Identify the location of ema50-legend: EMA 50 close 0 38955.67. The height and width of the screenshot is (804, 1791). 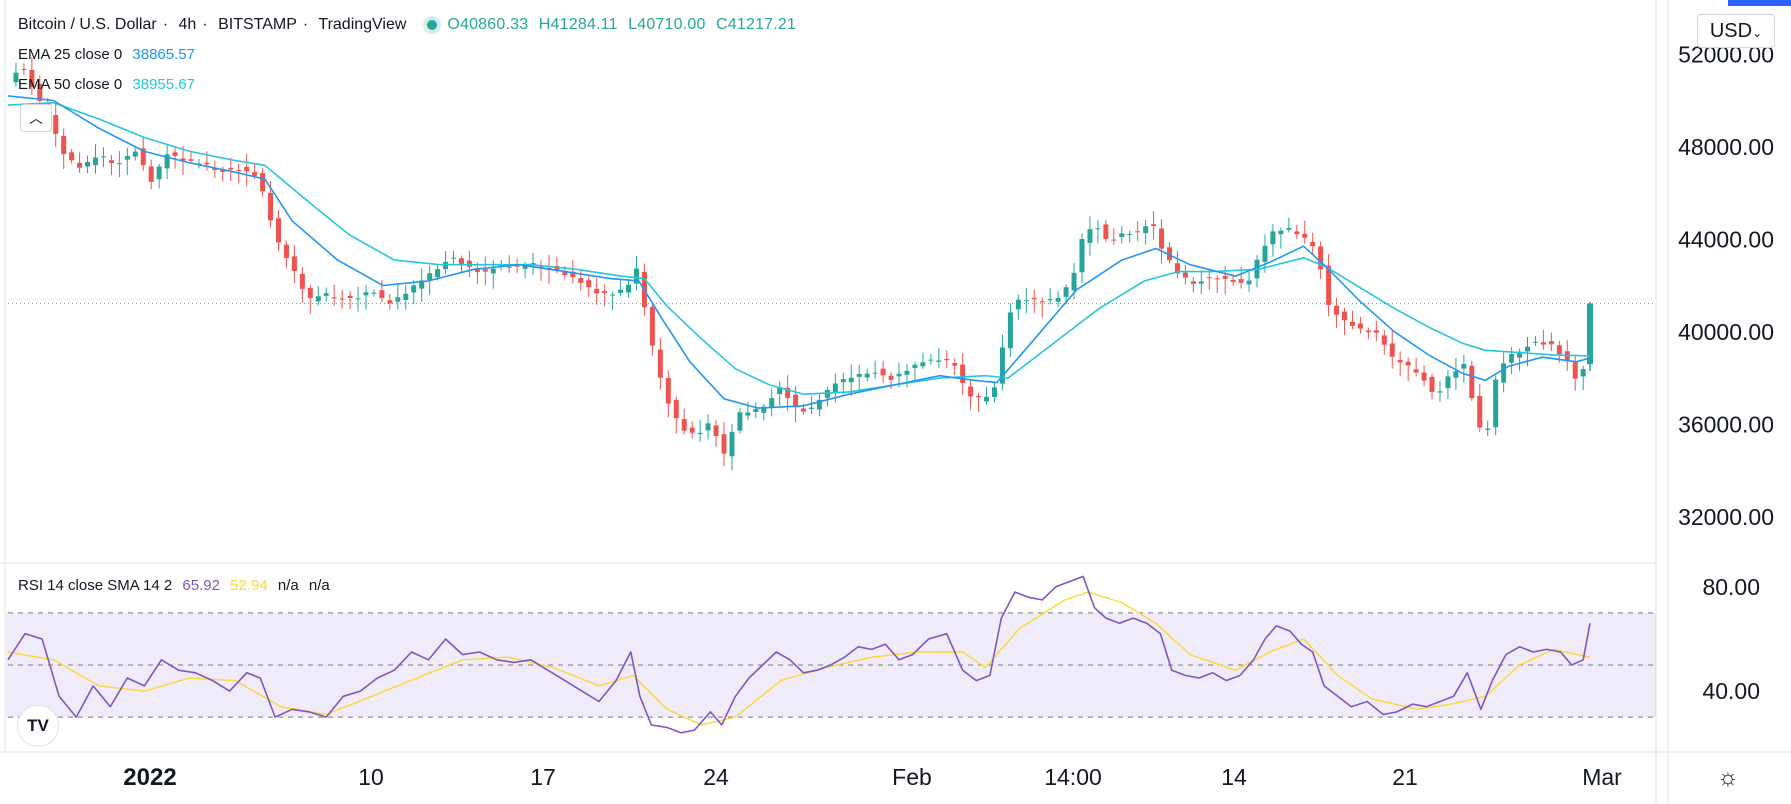
(109, 84).